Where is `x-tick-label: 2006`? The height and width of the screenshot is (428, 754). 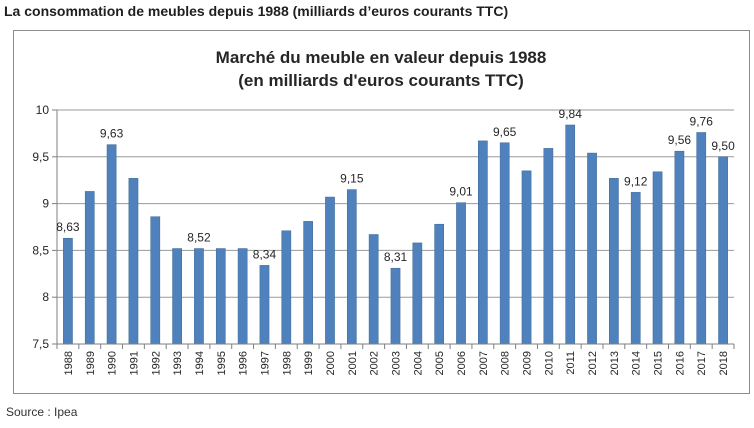 x-tick-label: 2006 is located at coordinates (462, 363).